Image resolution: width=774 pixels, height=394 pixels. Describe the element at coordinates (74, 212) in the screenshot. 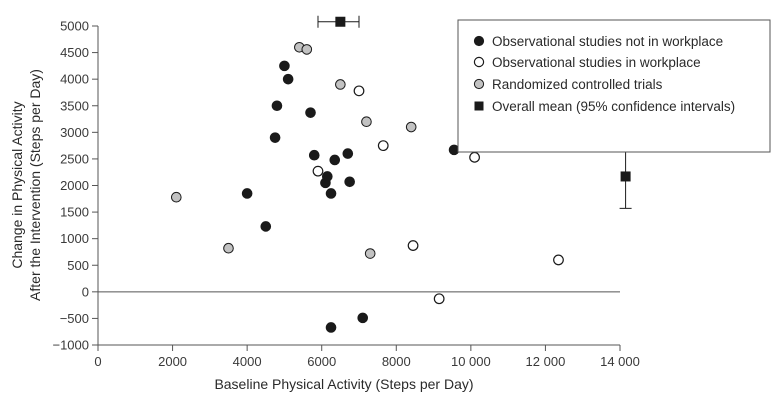

I see `y-tick-label: 1500` at that location.